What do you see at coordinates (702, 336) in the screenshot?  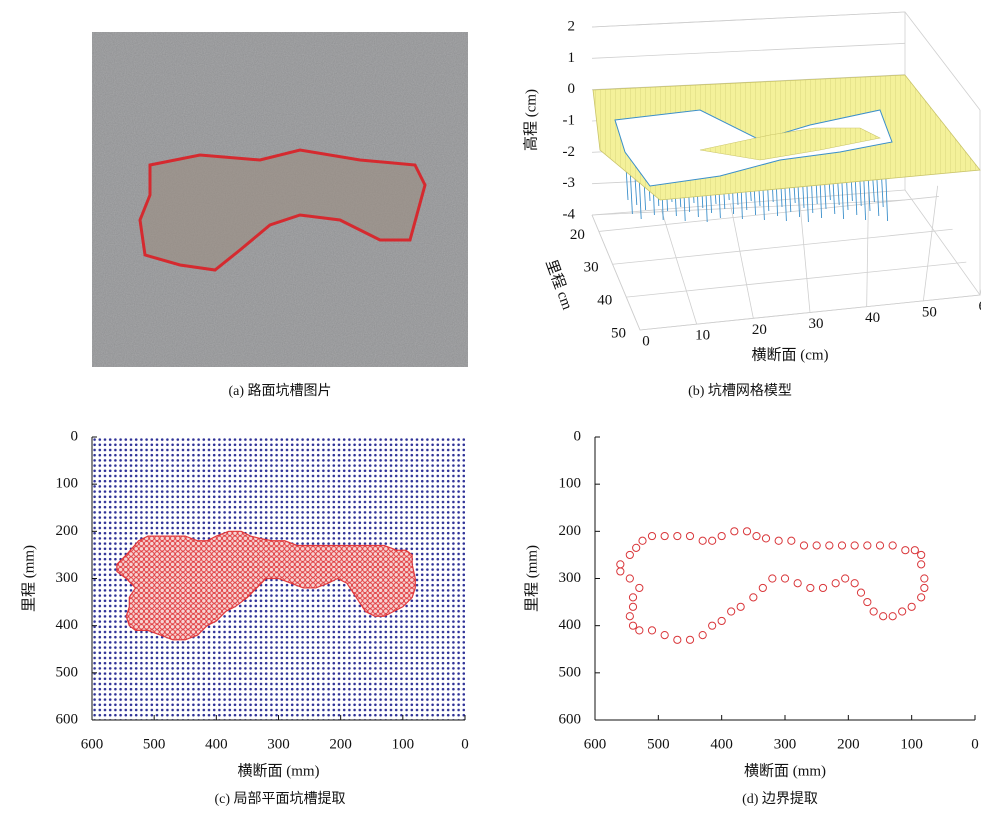 I see `x-tick-label: 10` at bounding box center [702, 336].